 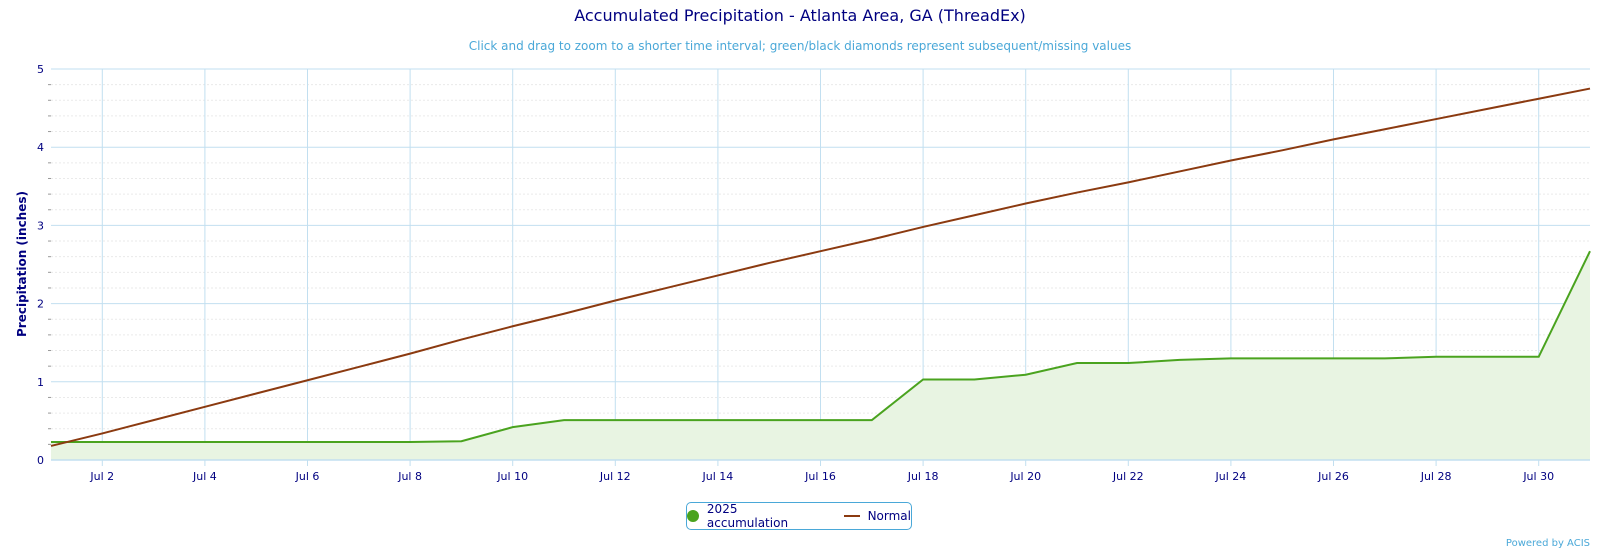 I want to click on x-tick-label: Jul 28, so click(x=1436, y=476).